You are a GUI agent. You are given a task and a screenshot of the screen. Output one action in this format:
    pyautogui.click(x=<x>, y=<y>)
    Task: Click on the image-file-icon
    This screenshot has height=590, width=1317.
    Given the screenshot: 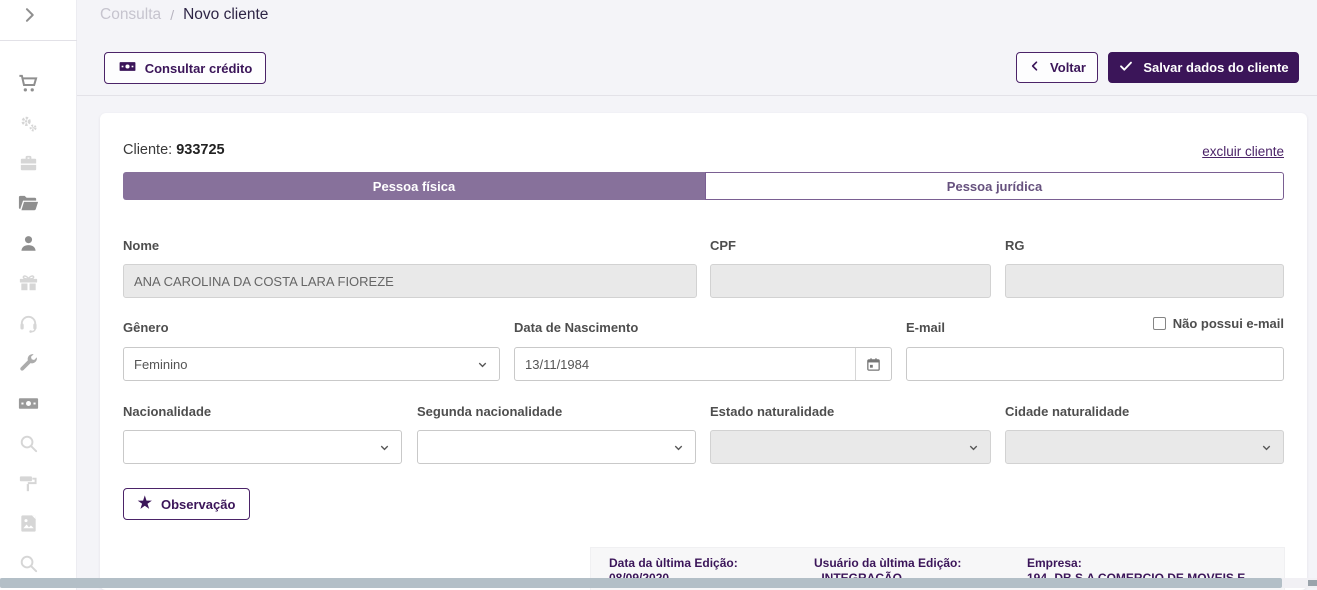 What is the action you would take?
    pyautogui.click(x=28, y=526)
    